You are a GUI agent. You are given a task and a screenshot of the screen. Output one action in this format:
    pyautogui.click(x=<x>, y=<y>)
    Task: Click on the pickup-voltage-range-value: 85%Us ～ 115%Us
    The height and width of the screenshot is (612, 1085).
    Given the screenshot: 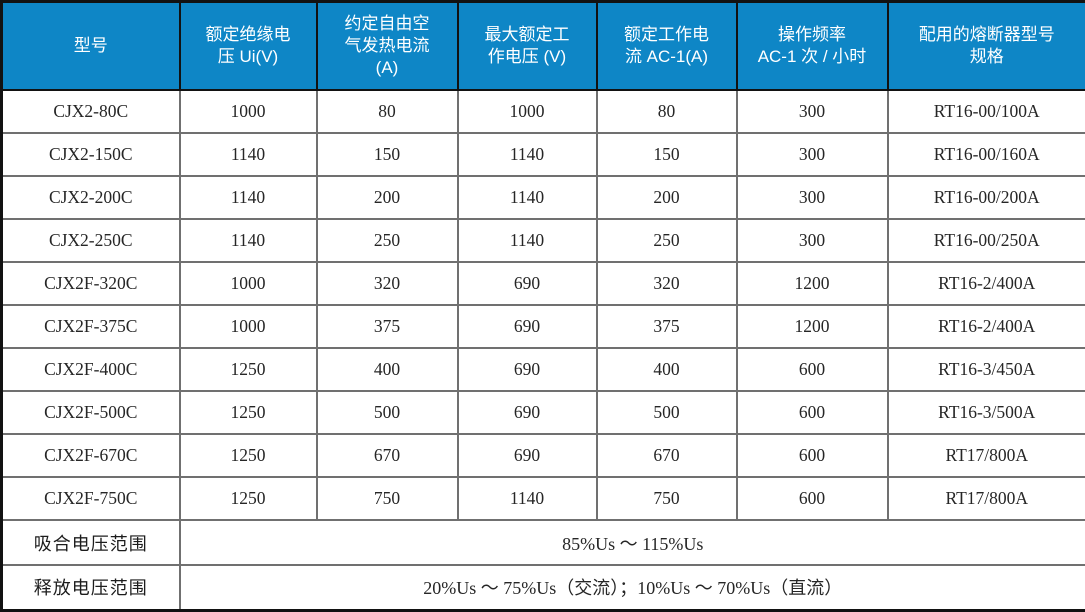 What is the action you would take?
    pyautogui.click(x=631, y=542)
    